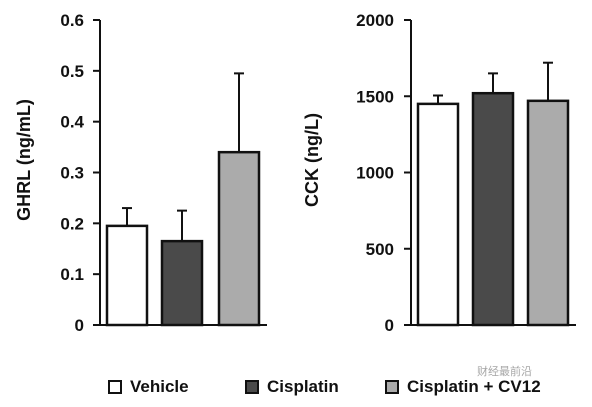 Image resolution: width=592 pixels, height=407 pixels. Describe the element at coordinates (79, 325) in the screenshot. I see `ghrl-y-tick-label: 0` at that location.